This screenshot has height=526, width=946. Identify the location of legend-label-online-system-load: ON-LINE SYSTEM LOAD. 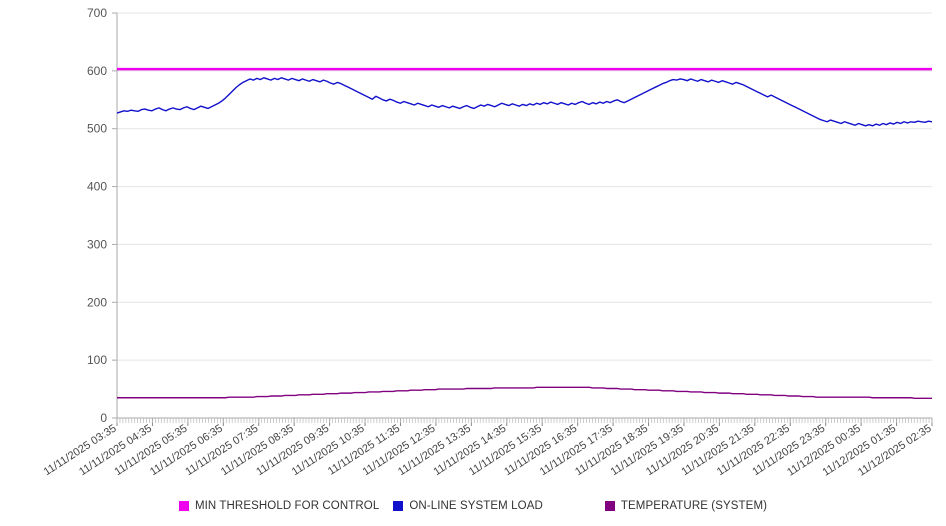
(476, 506).